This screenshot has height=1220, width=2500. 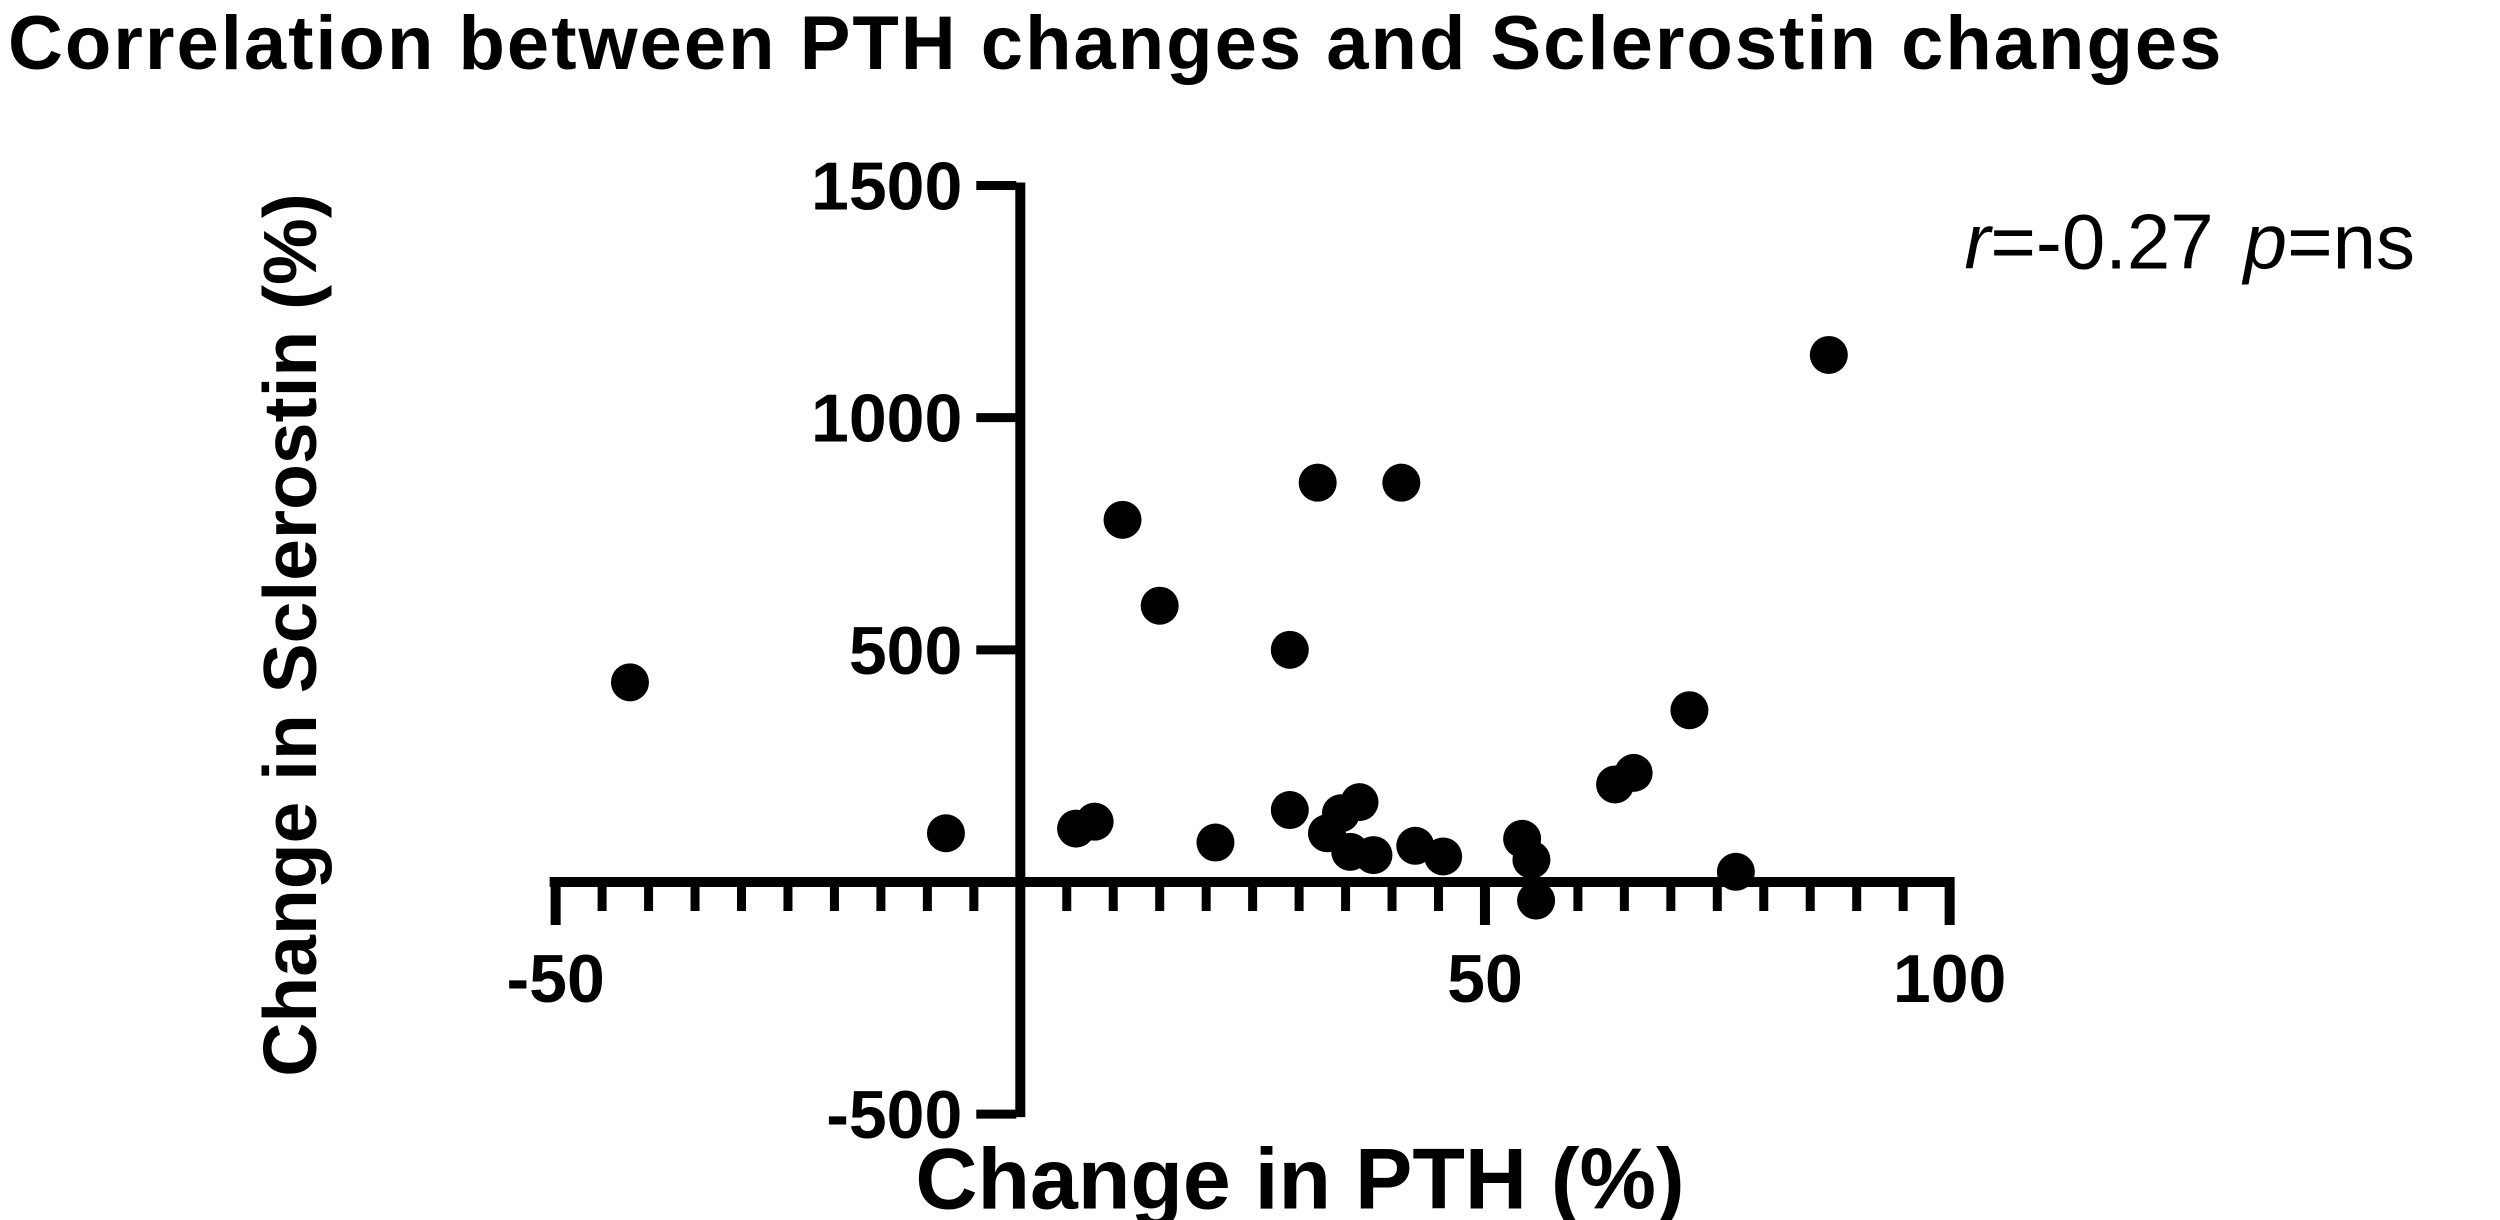 What do you see at coordinates (2351, 241) in the screenshot?
I see `p-value: =ns` at bounding box center [2351, 241].